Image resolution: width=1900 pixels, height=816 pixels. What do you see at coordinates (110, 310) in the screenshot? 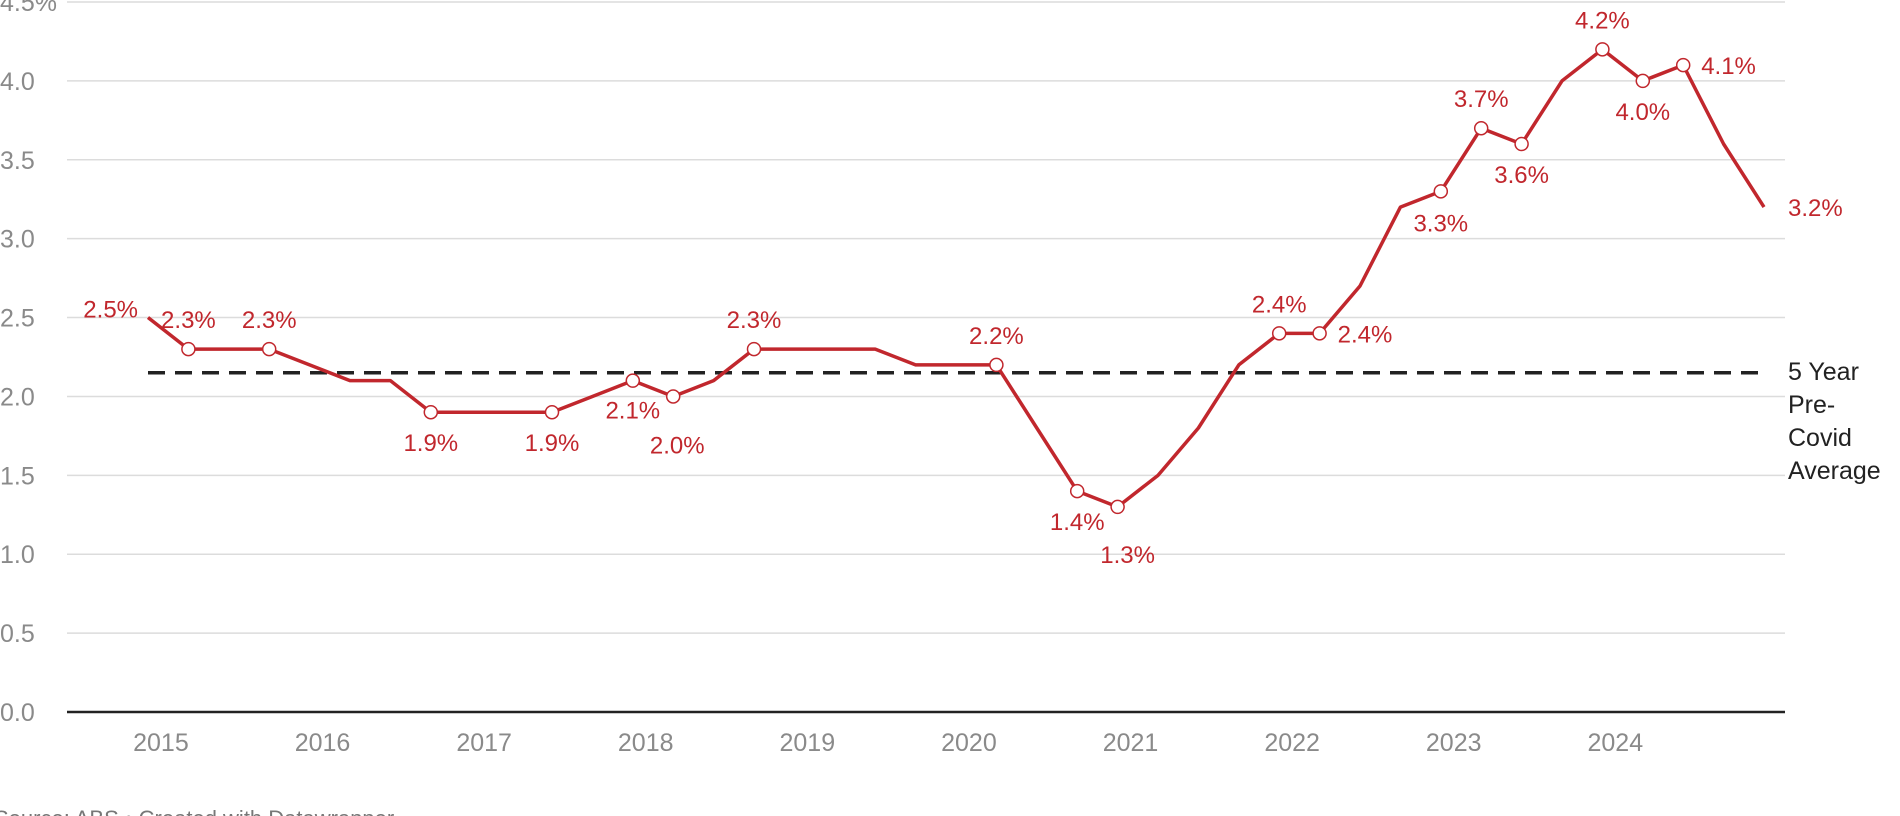
I see `data-label: 2.5%` at bounding box center [110, 310].